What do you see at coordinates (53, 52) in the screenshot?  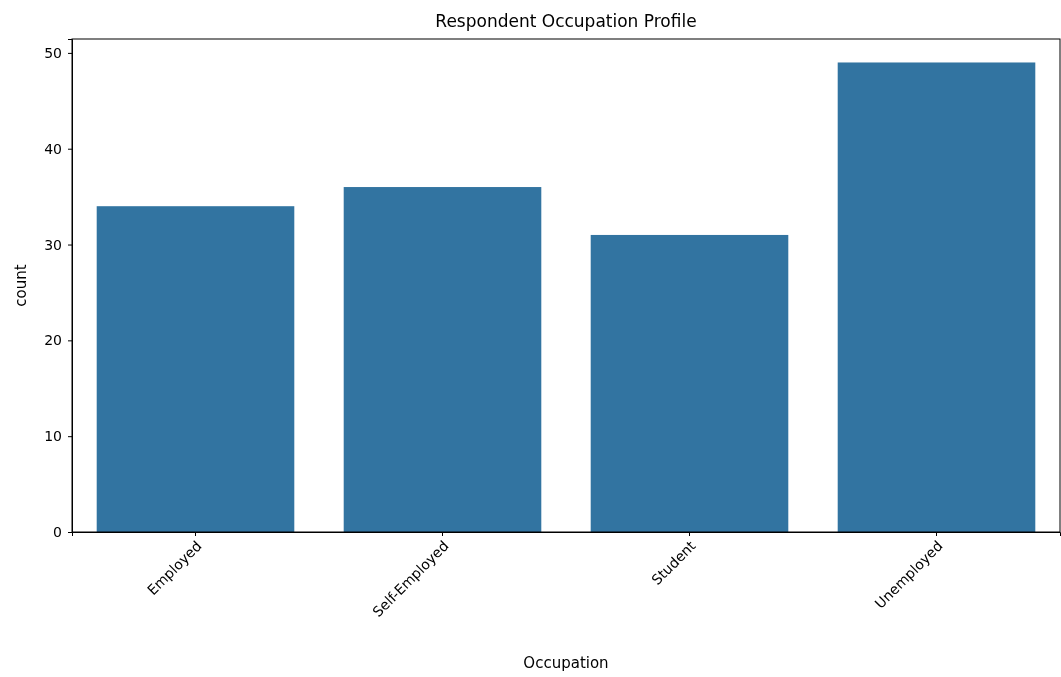 I see `y-tick-label: 50` at bounding box center [53, 52].